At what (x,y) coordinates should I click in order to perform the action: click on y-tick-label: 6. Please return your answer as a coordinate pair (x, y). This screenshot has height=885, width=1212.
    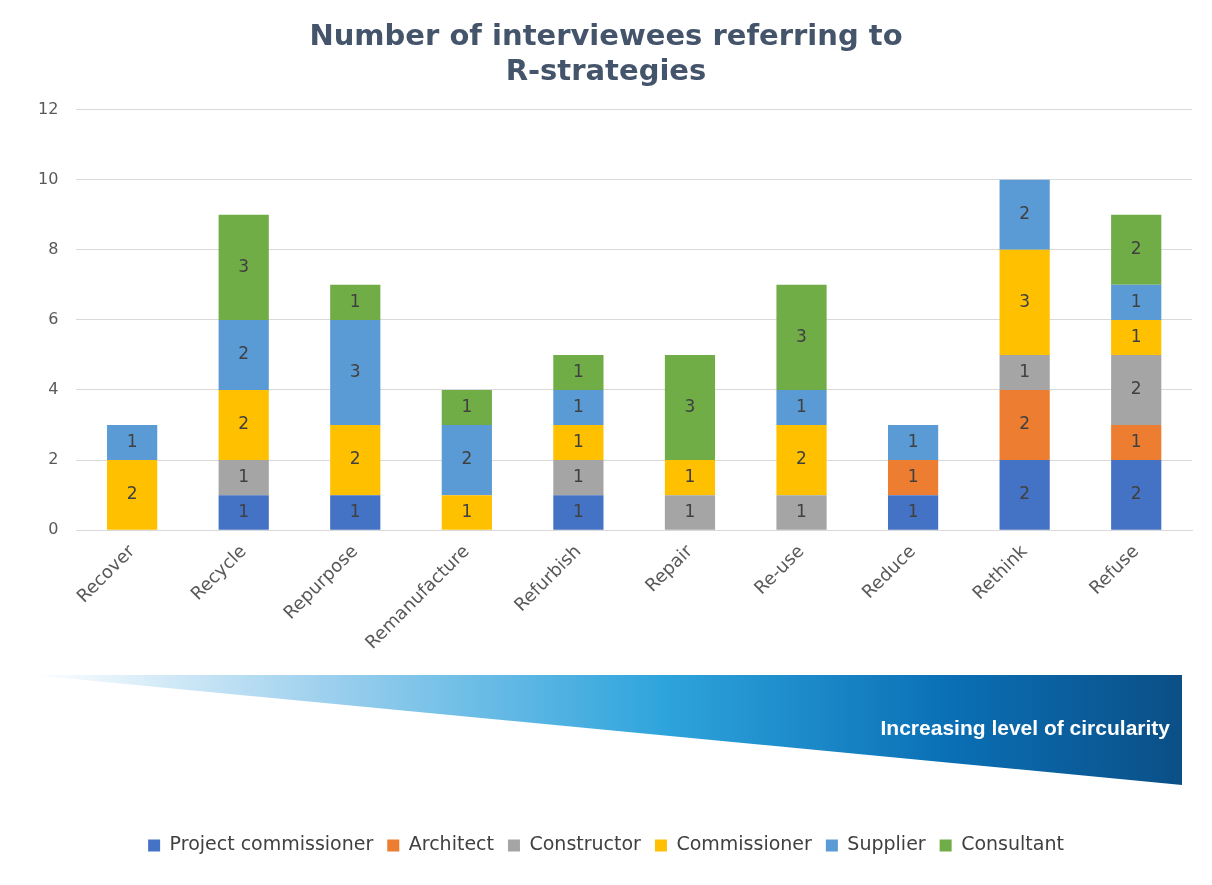
    Looking at the image, I should click on (53, 319).